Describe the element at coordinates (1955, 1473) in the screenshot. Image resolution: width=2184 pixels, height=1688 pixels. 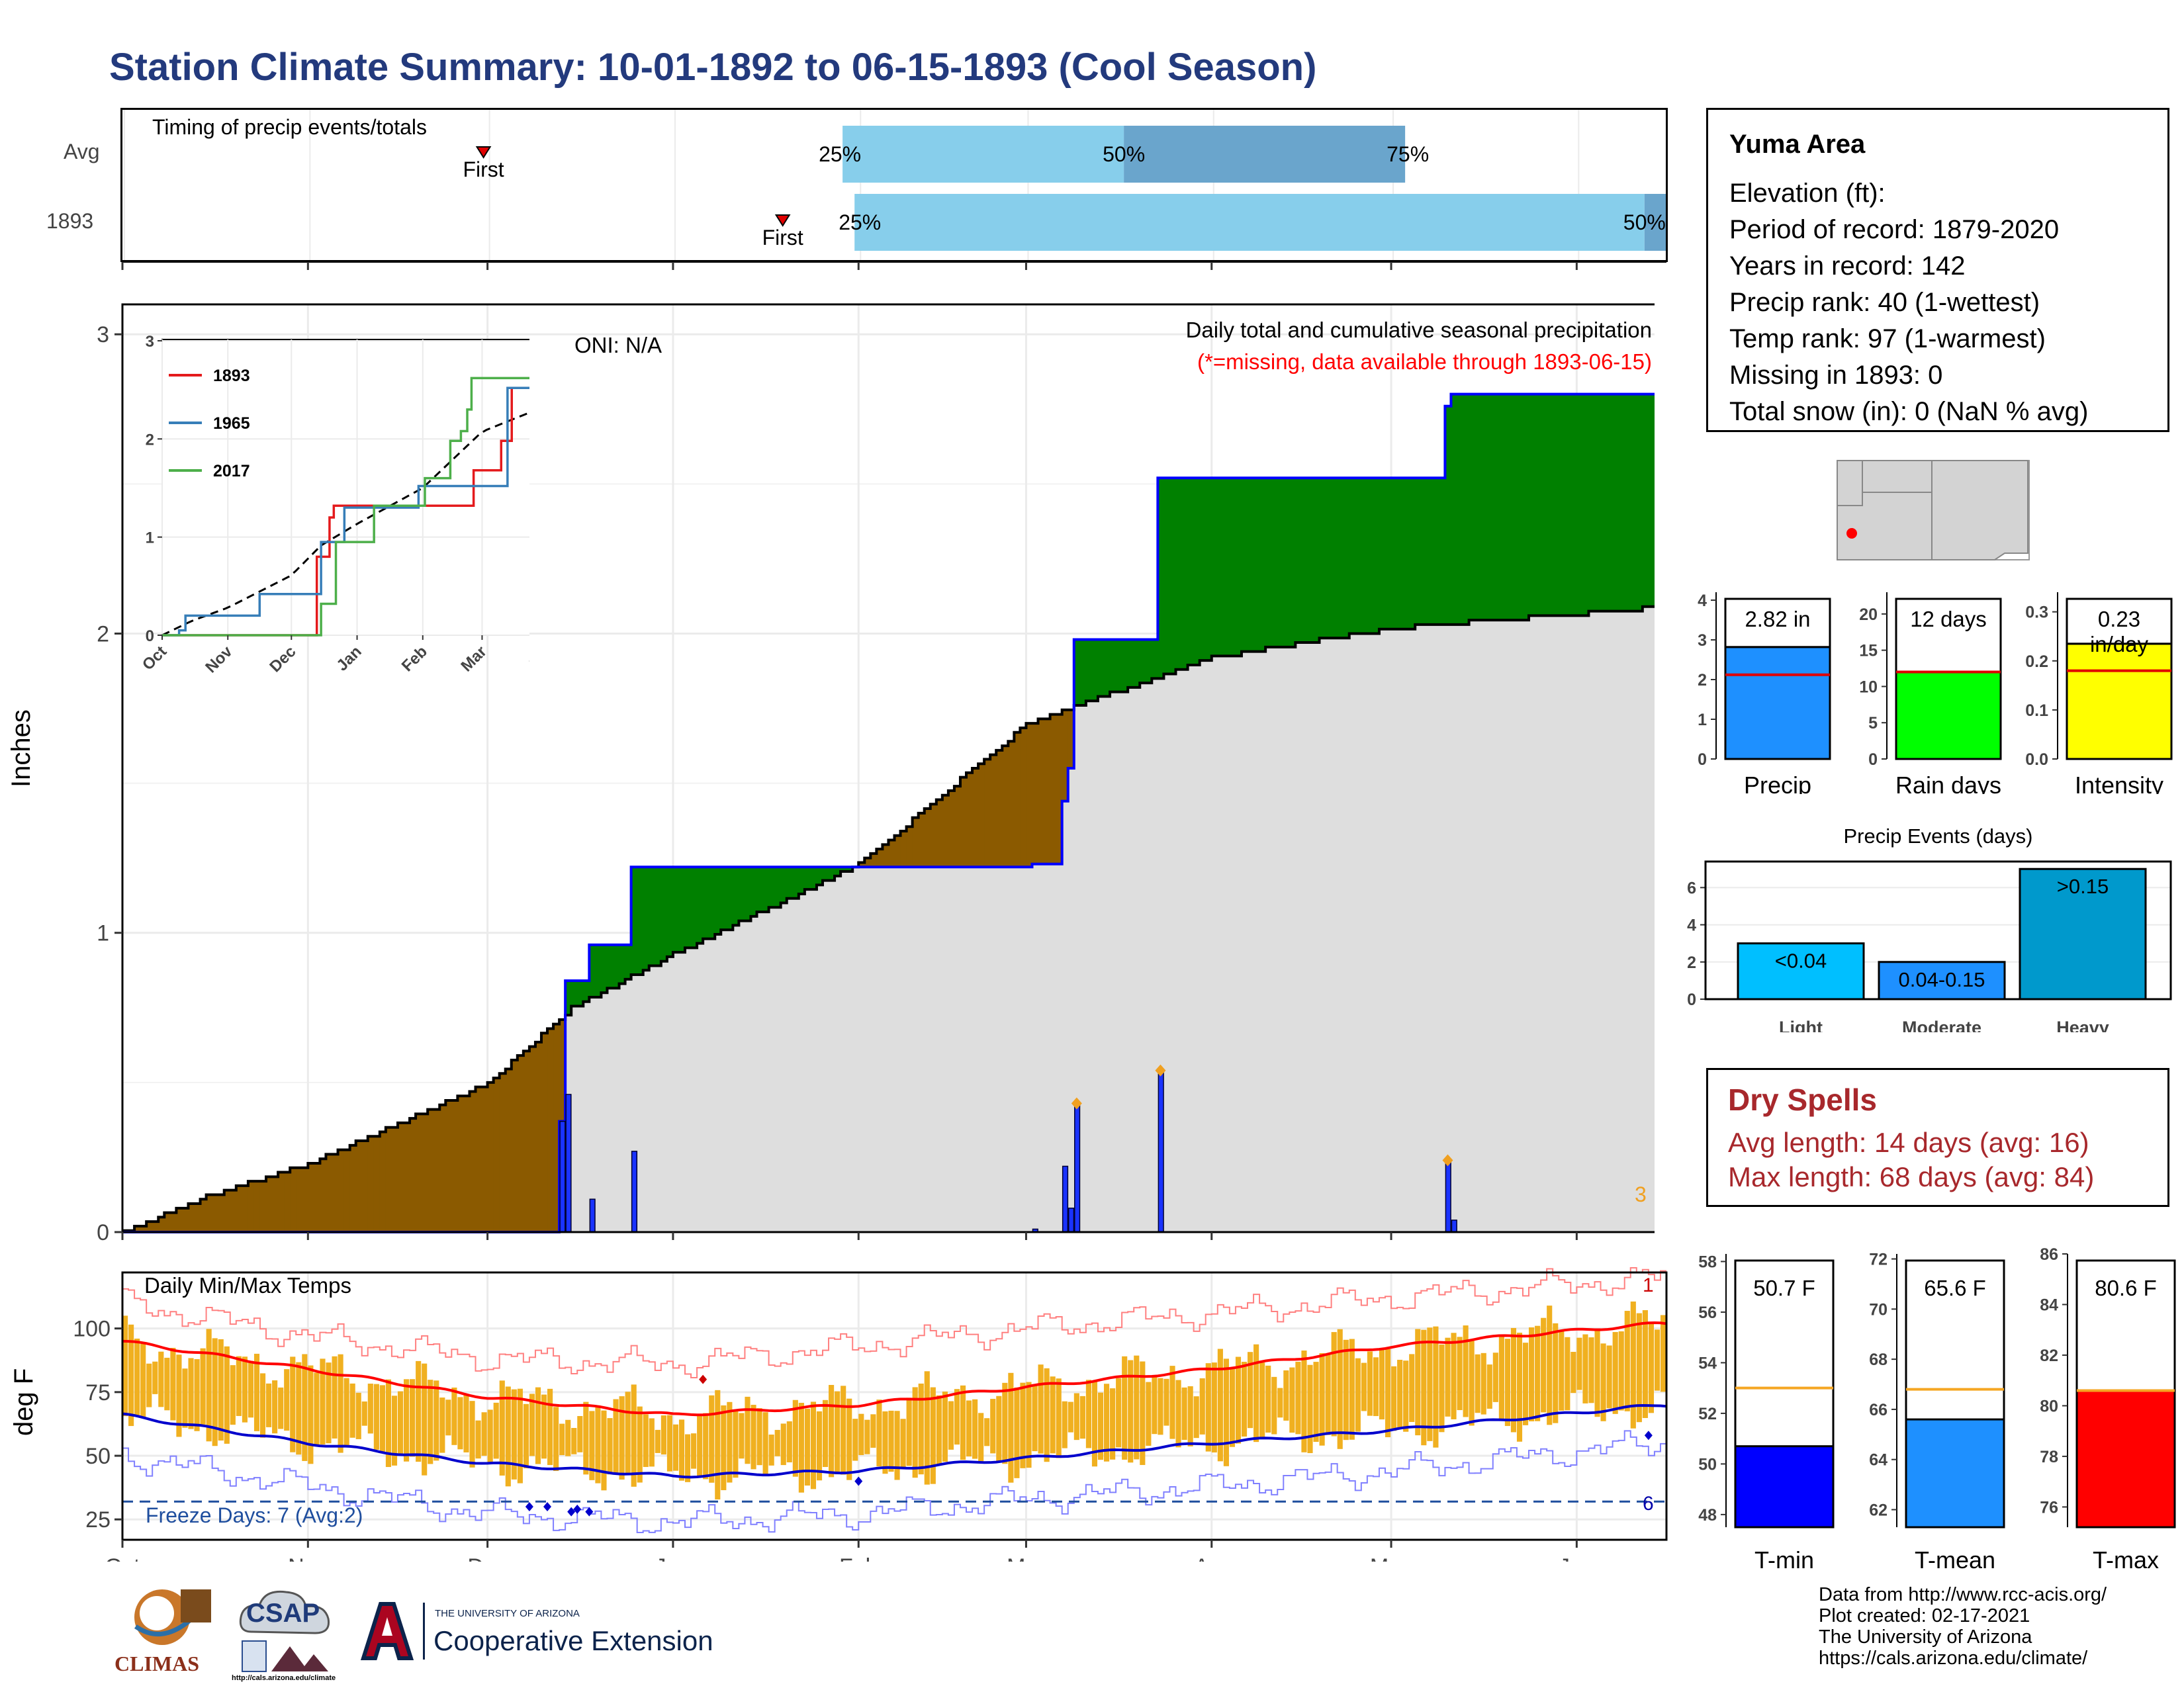
I see `temp-summary-bar-T-mean` at that location.